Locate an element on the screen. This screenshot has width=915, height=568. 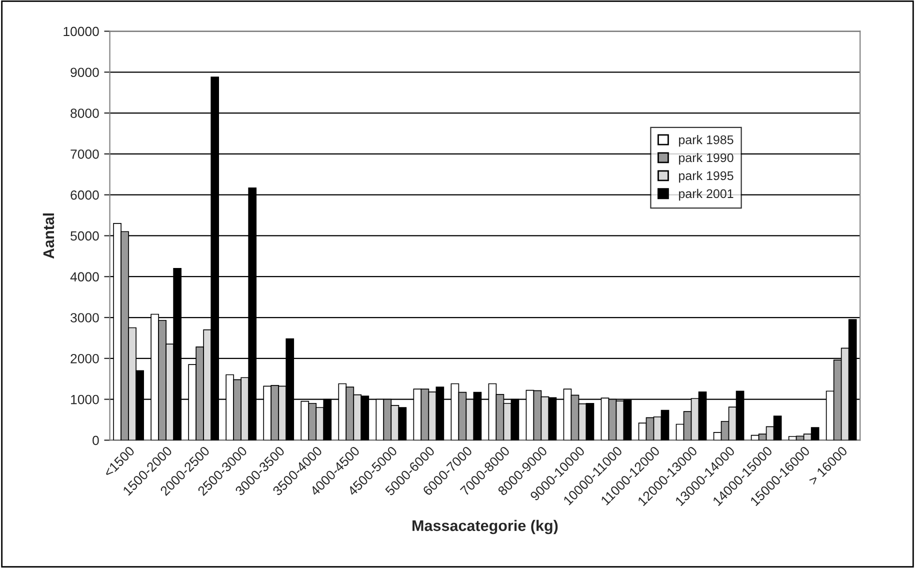
y-tick-label: 9000 is located at coordinates (84, 73).